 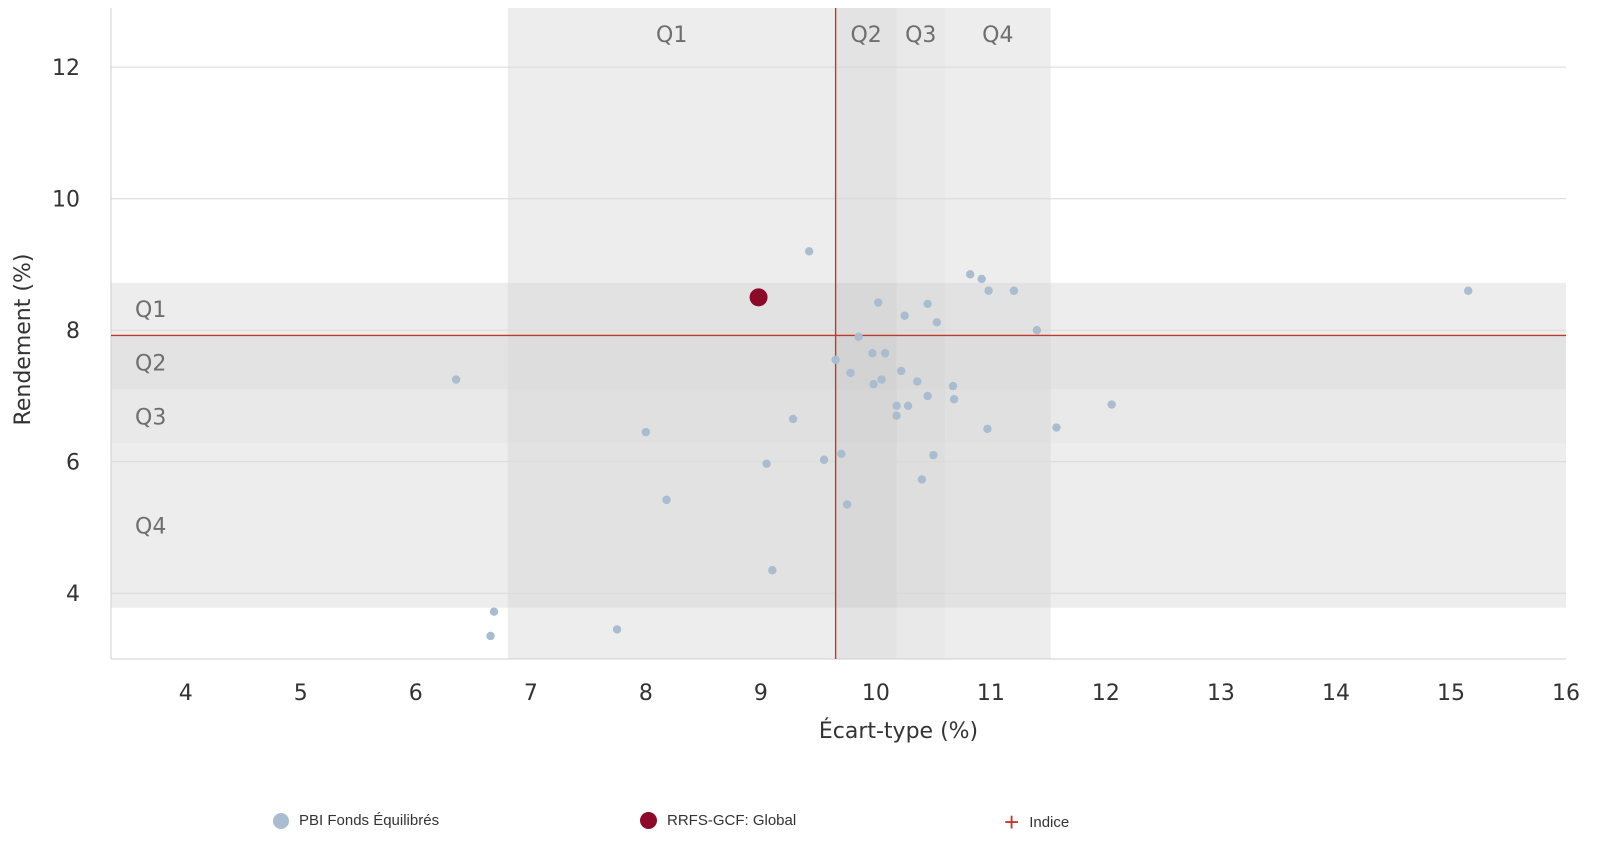 I want to click on y-quartile-label: Q4, so click(x=150, y=527).